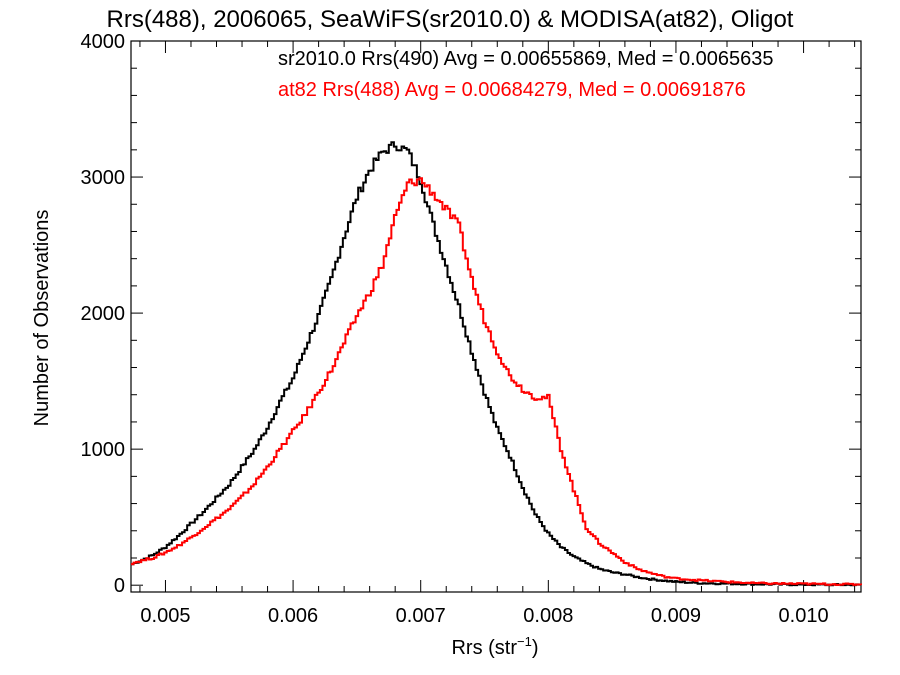 The width and height of the screenshot is (900, 675). Describe the element at coordinates (103, 314) in the screenshot. I see `y-tick-label: 2000` at that location.